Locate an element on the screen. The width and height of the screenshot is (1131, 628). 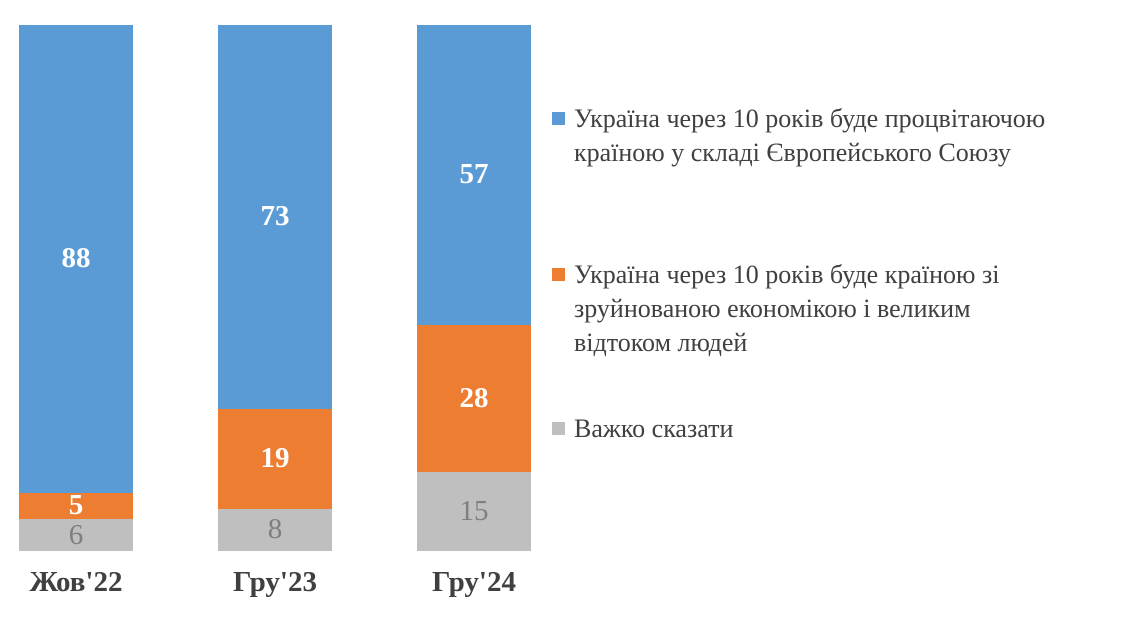
data-label: 73 is located at coordinates (275, 216).